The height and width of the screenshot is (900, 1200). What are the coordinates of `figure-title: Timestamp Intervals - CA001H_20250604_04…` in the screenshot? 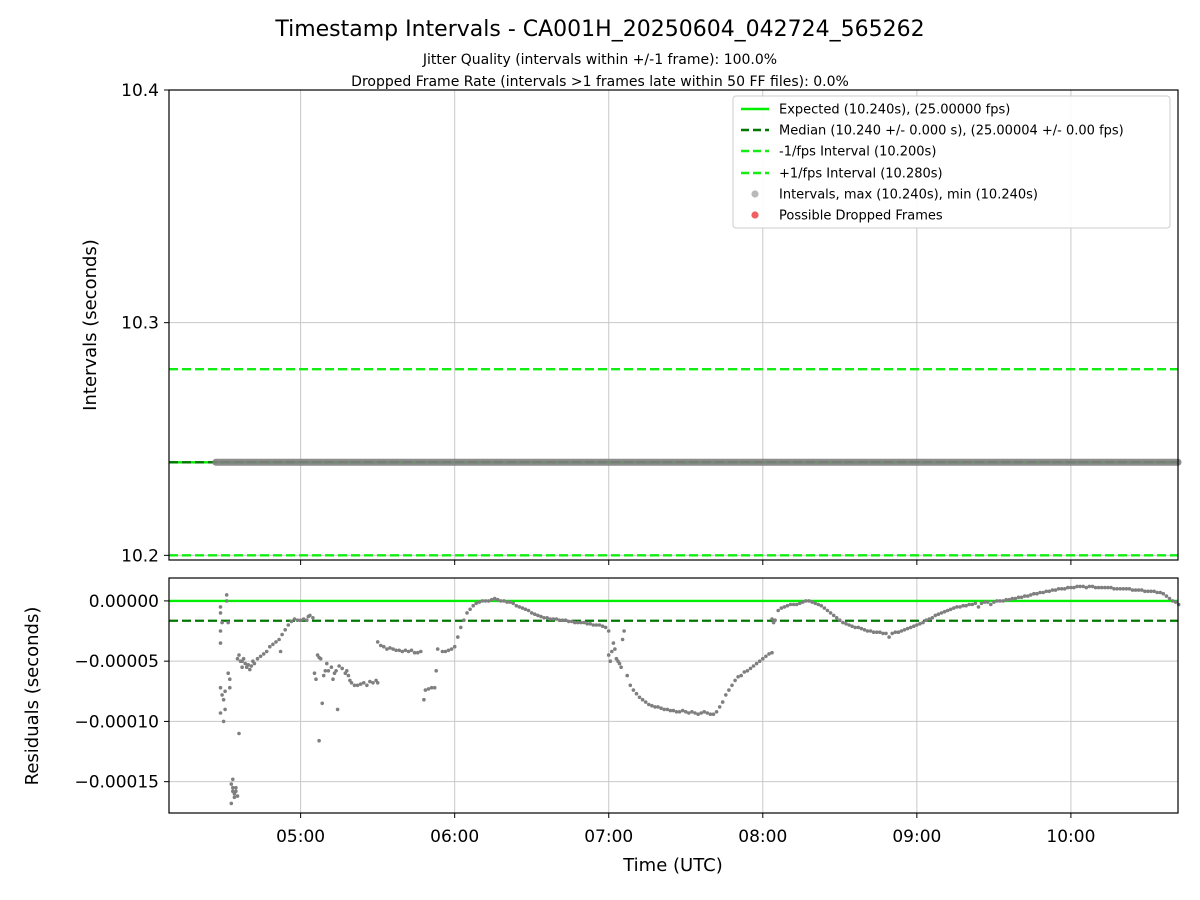 It's located at (599, 29).